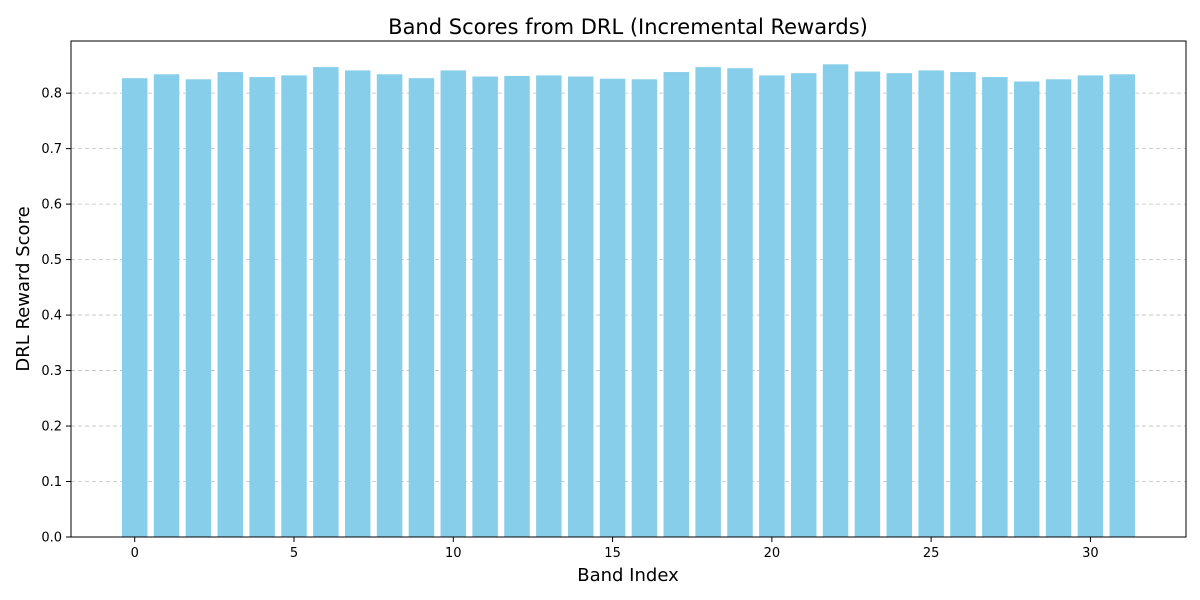 This screenshot has height=600, width=1200. I want to click on x-tick-label: 10, so click(453, 553).